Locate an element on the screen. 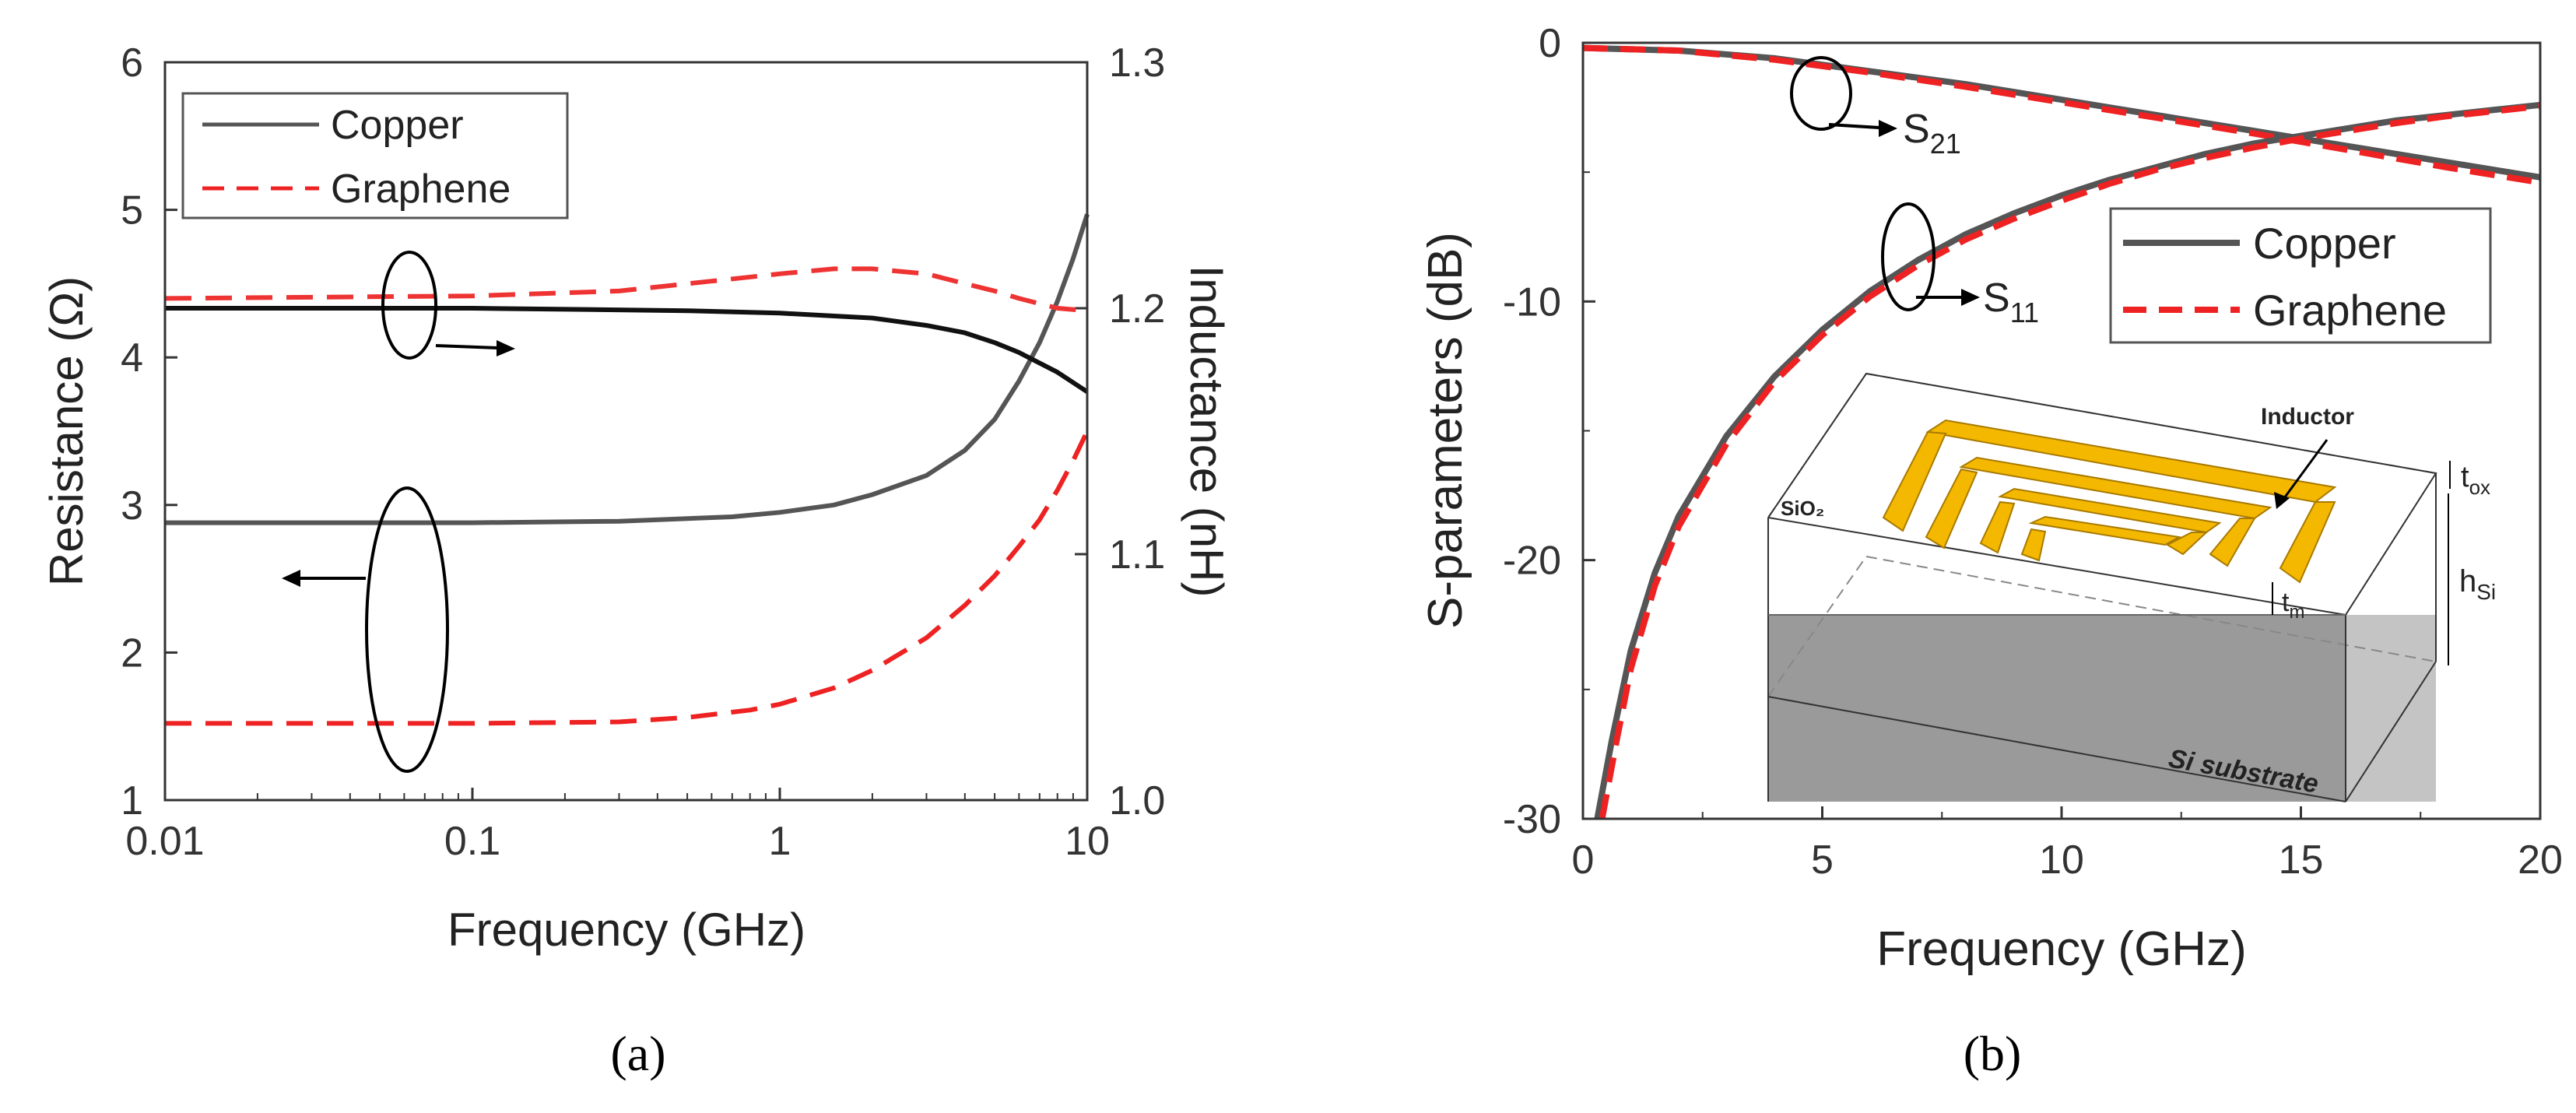 This screenshot has height=1113, width=2576. inset-base-edge is located at coordinates (2057, 749).